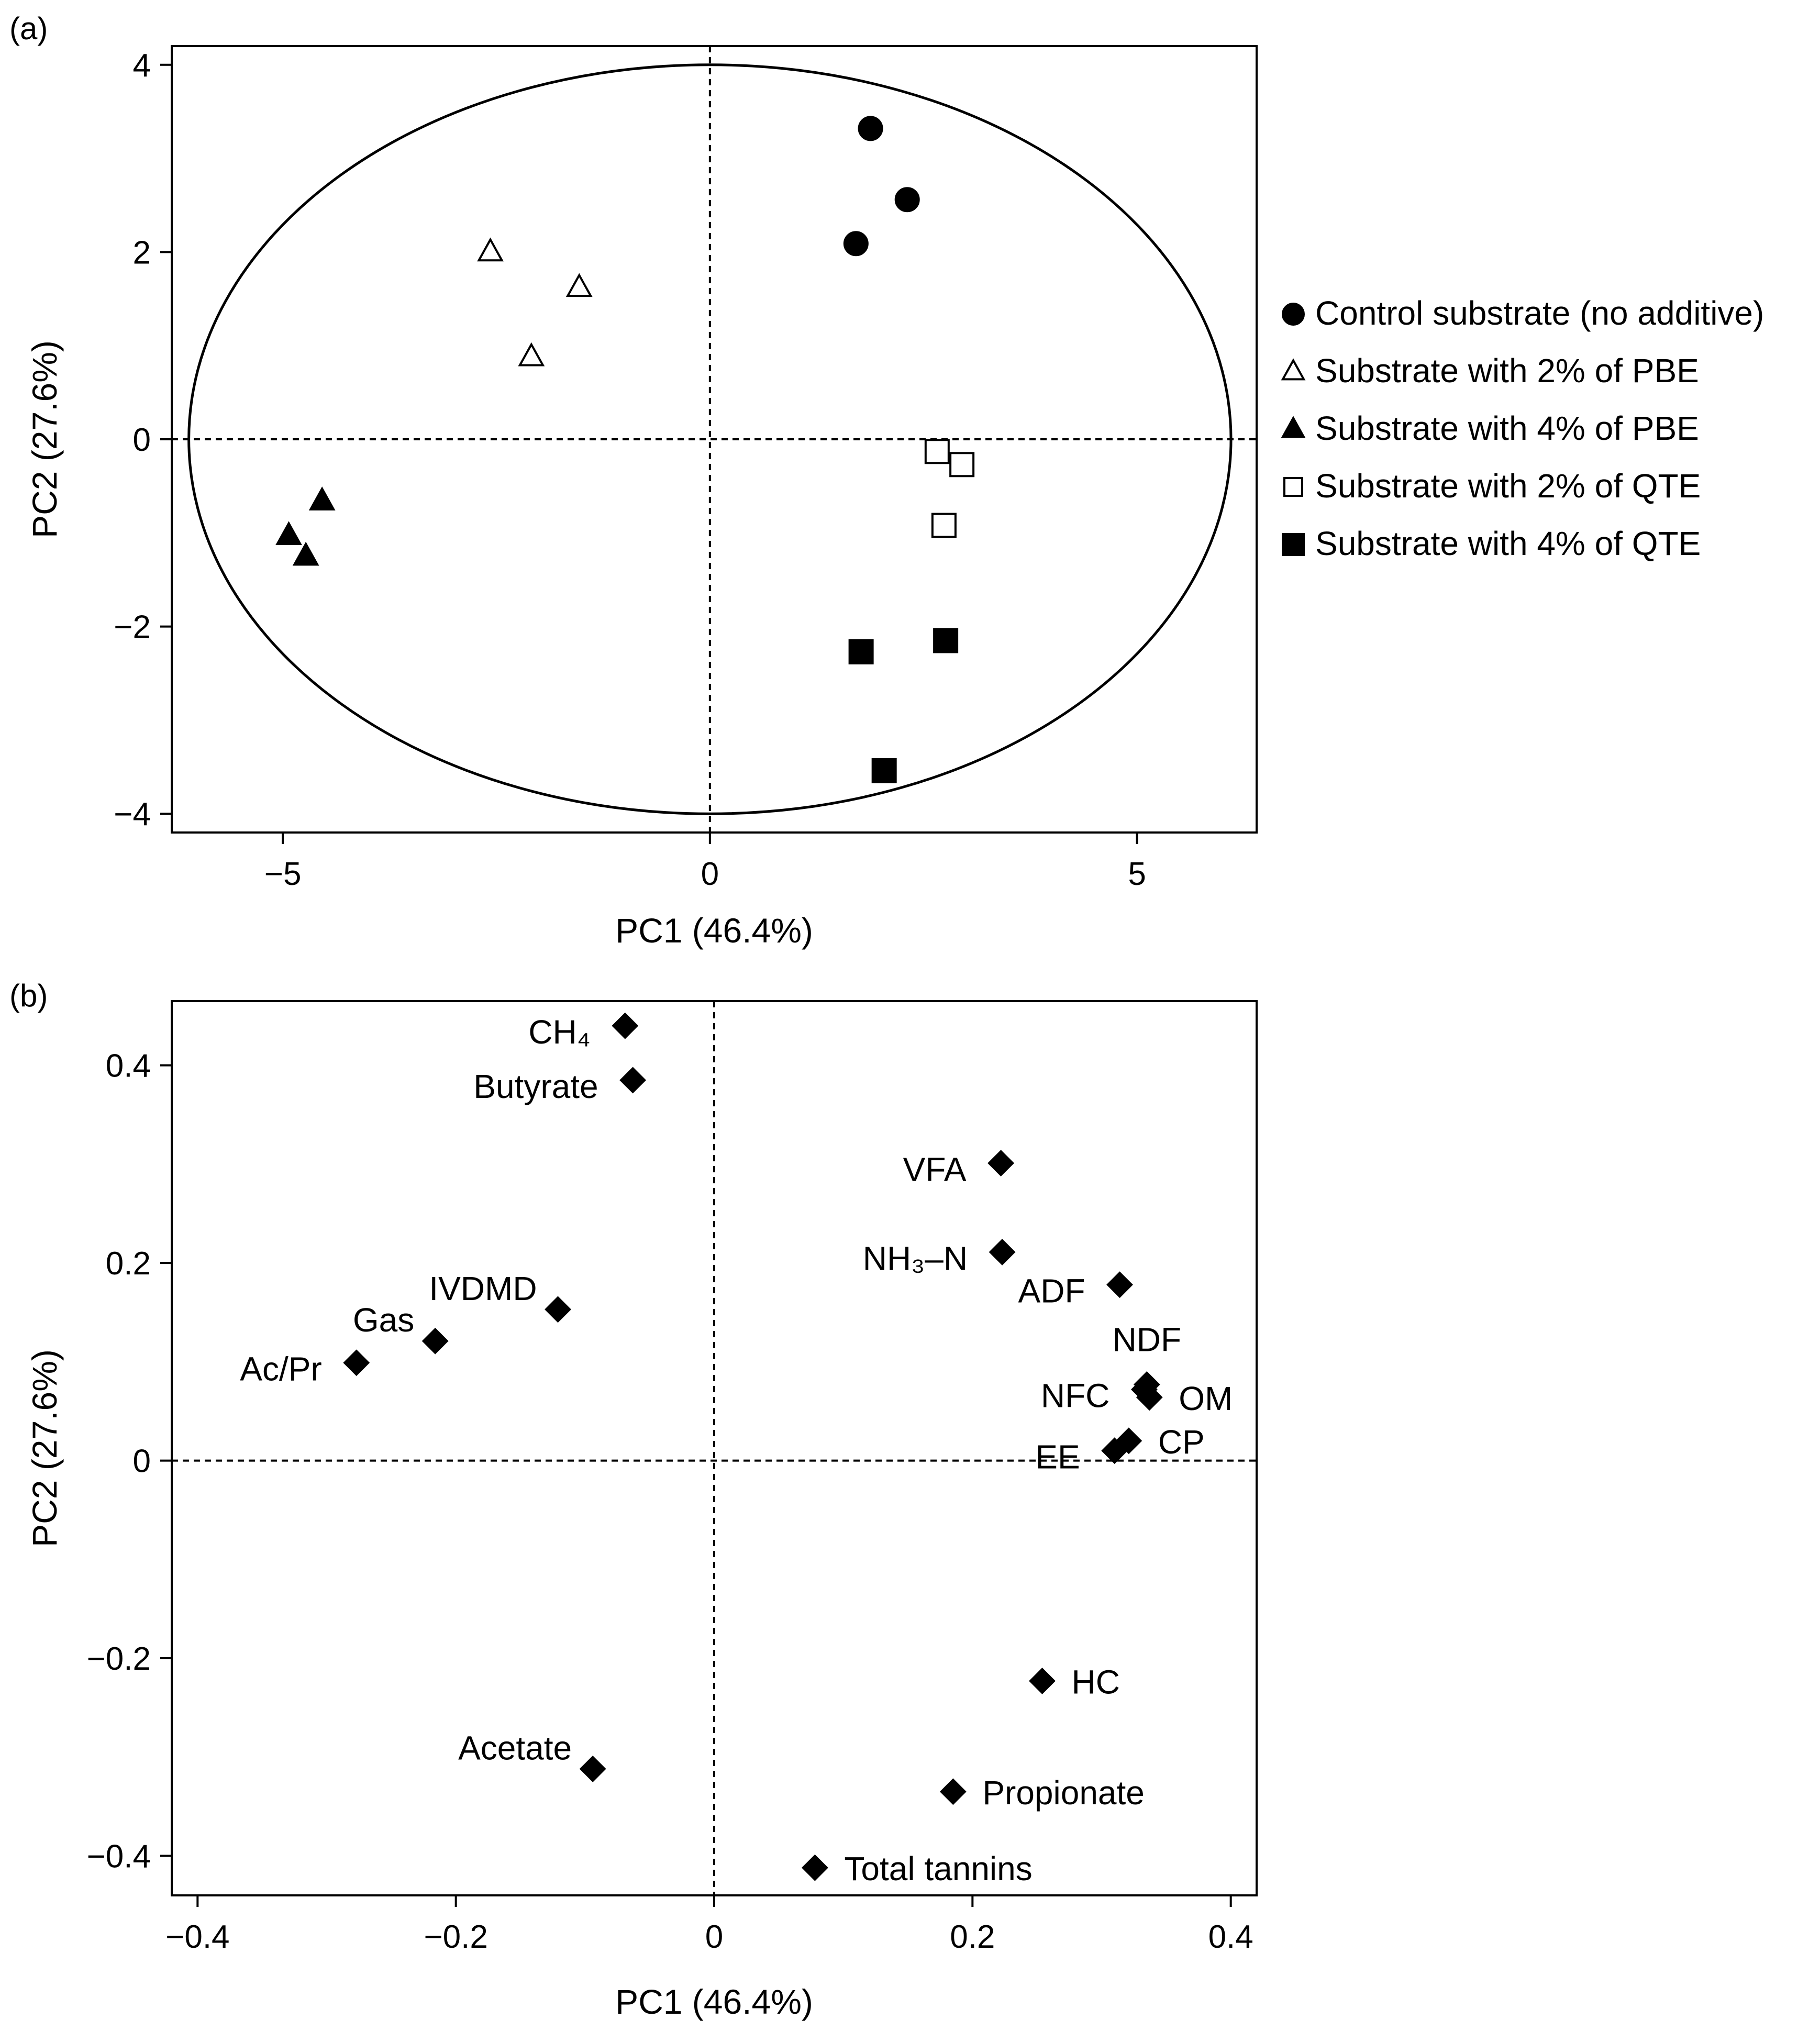 The width and height of the screenshot is (1820, 2031). I want to click on loading-label: CP, so click(1181, 1442).